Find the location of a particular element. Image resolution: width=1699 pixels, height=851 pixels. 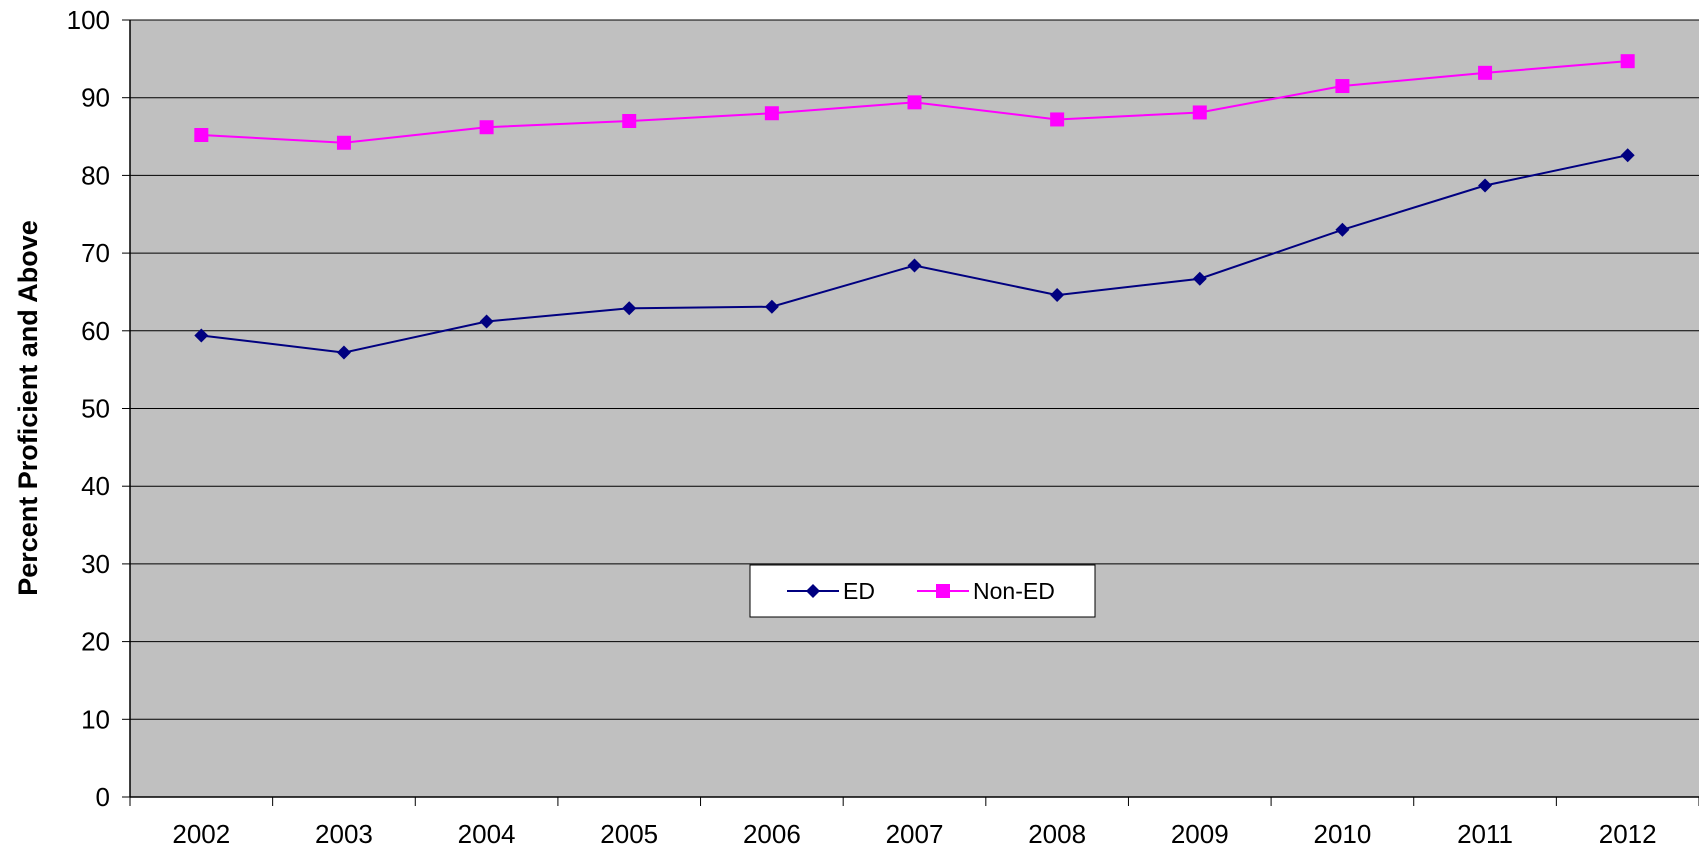

legend-label: Non-ED is located at coordinates (1014, 591).